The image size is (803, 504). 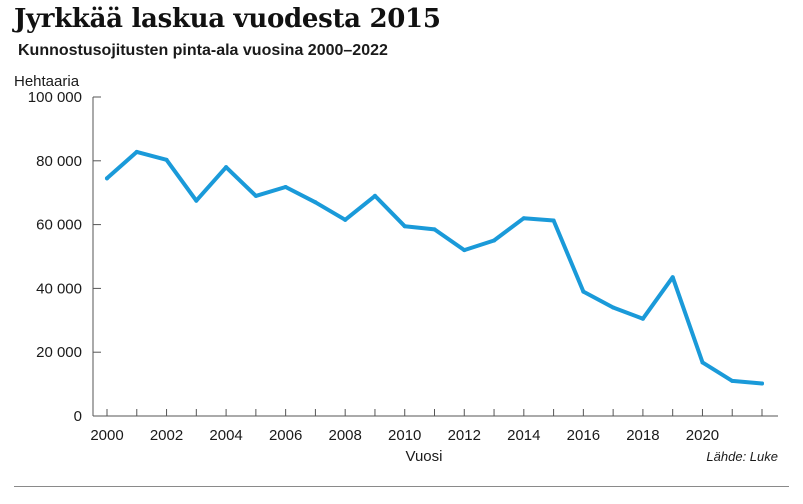 What do you see at coordinates (344, 435) in the screenshot?
I see `x-tick-label: 2008` at bounding box center [344, 435].